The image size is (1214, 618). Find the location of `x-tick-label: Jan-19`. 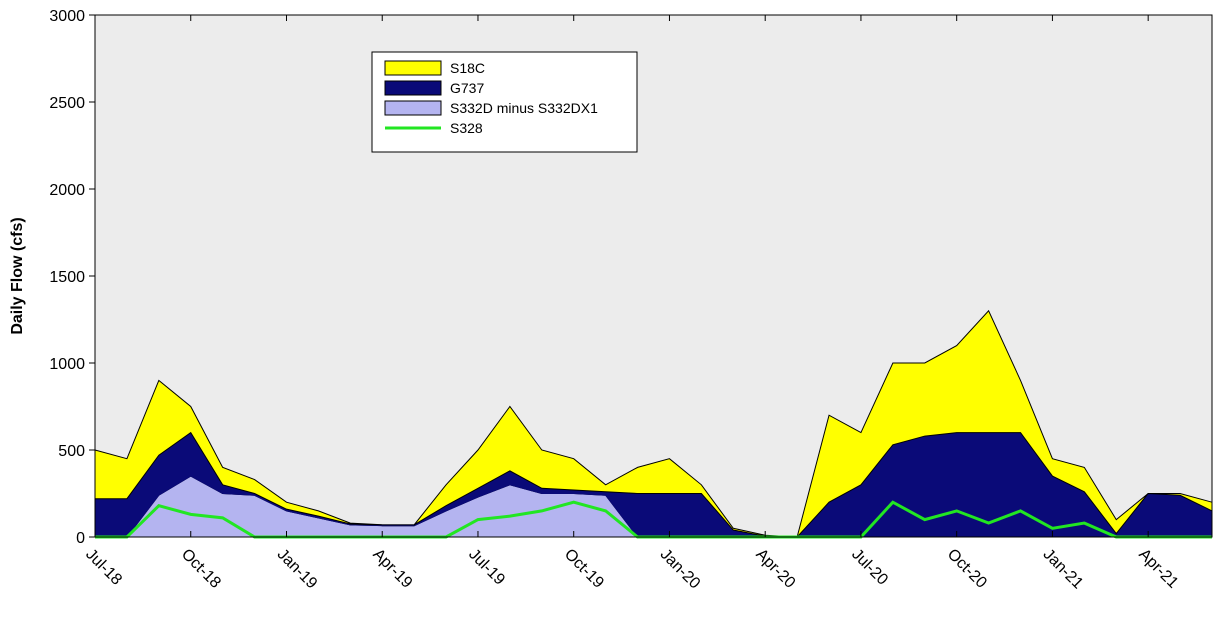

x-tick-label: Jan-19 is located at coordinates (297, 569).